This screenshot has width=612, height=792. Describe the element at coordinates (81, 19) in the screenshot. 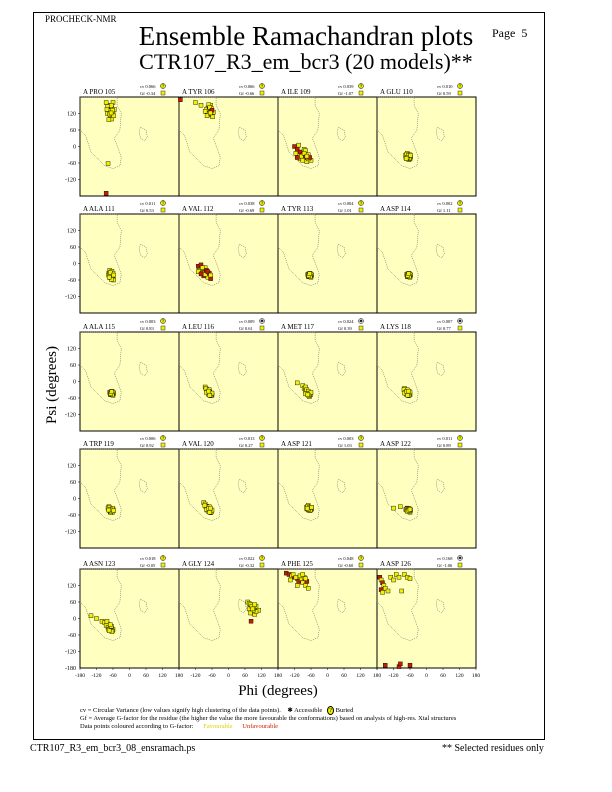

I see `program-label: PROCHECK-NMR` at that location.